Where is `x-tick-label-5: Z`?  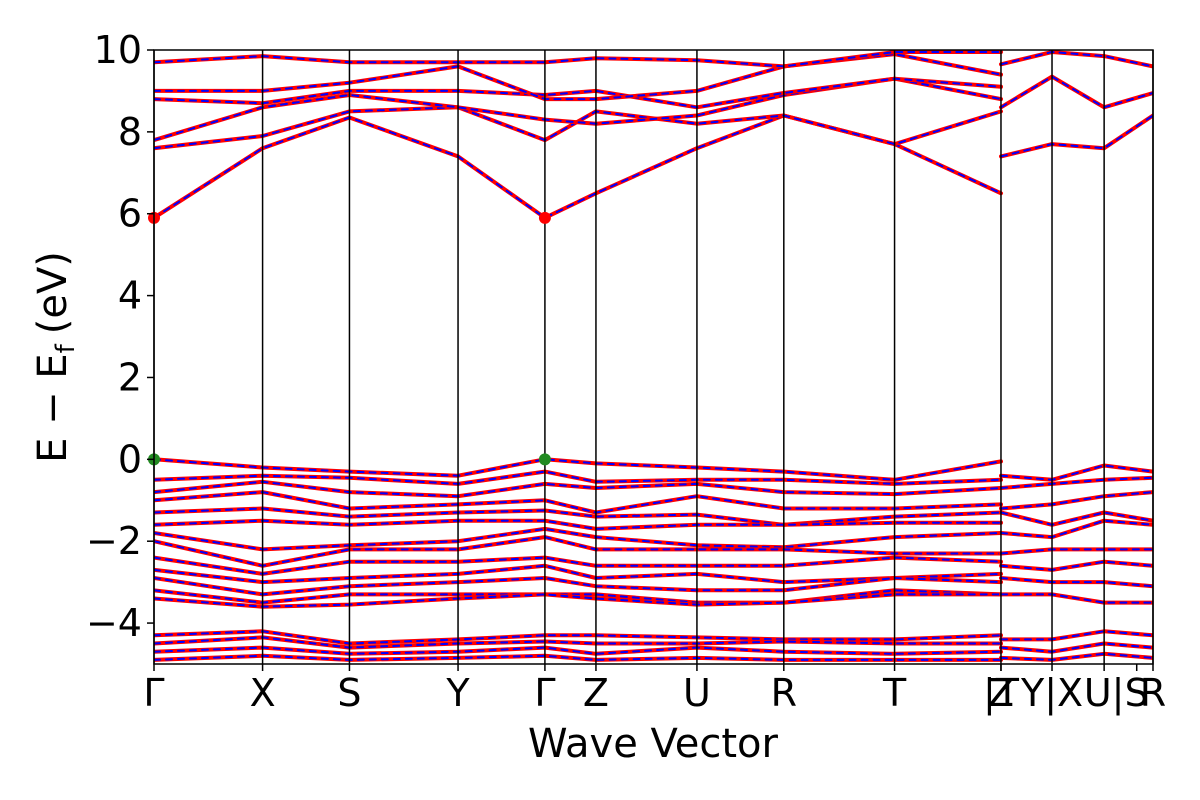
x-tick-label-5: Z is located at coordinates (596, 693).